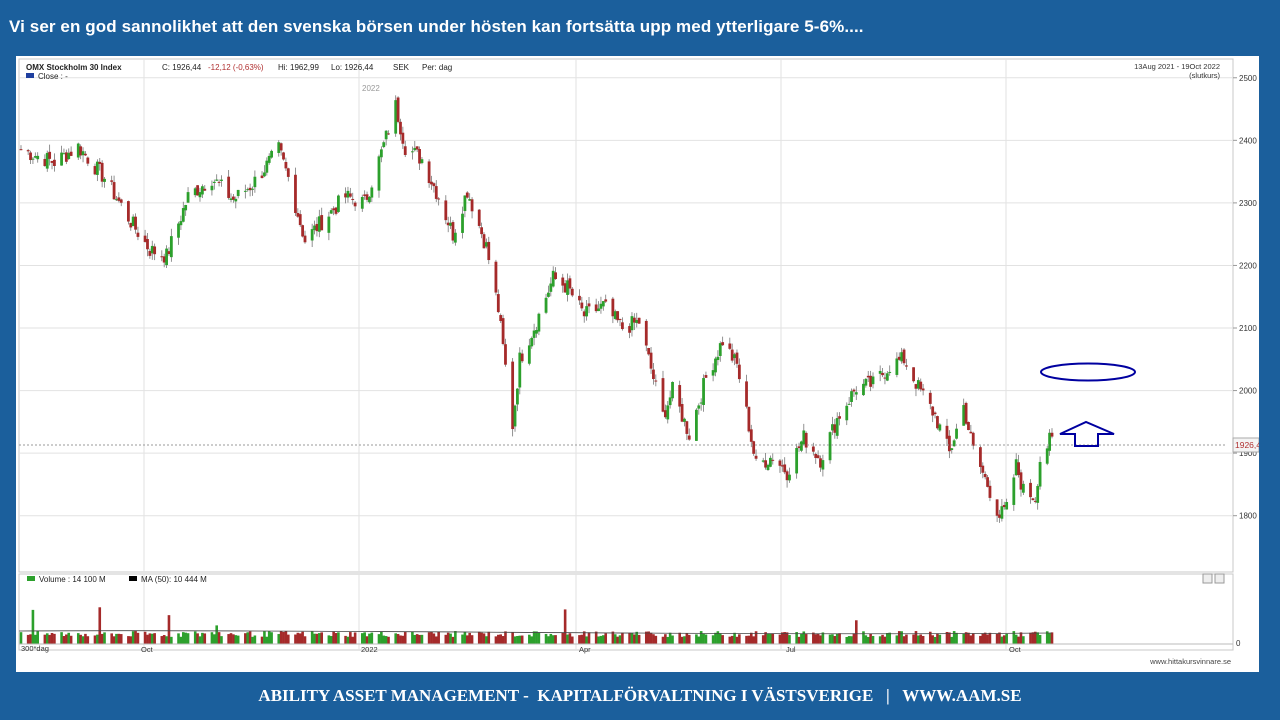 The image size is (1280, 720). I want to click on source-url: www.hittakursvinnare.se, so click(1190, 661).